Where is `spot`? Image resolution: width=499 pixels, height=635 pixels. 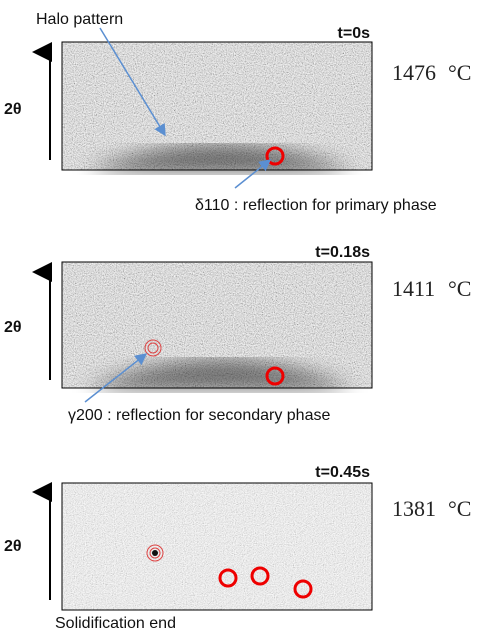
spot is located at coordinates (155, 553).